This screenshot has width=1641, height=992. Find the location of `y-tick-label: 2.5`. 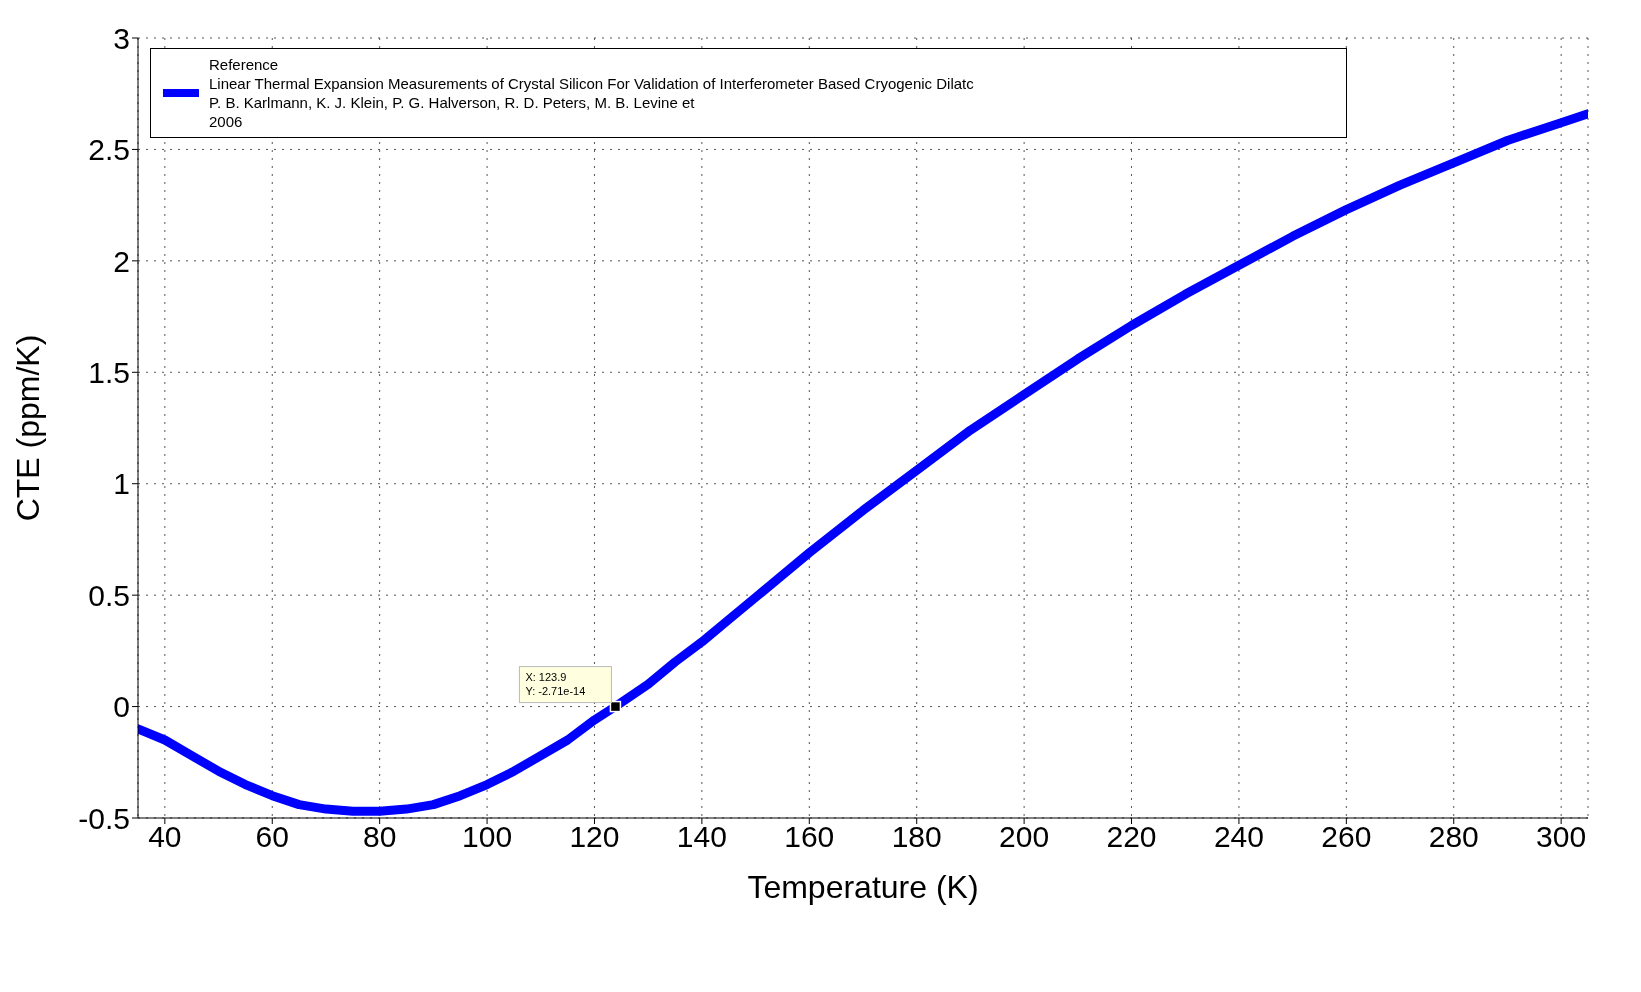

y-tick-label: 2.5 is located at coordinates (109, 150).